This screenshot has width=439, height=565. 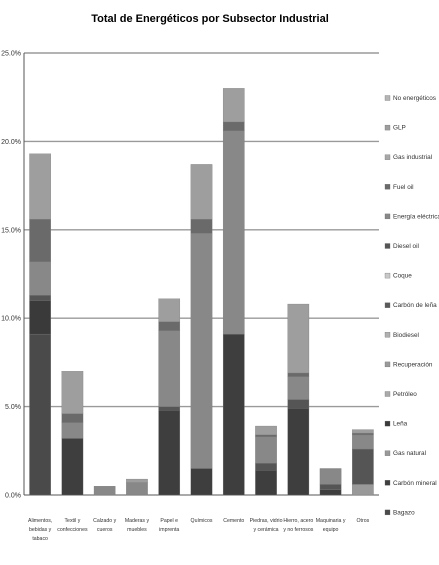 What do you see at coordinates (298, 525) in the screenshot?
I see `x-tick-label: Hierro, acero y no ferrosos` at bounding box center [298, 525].